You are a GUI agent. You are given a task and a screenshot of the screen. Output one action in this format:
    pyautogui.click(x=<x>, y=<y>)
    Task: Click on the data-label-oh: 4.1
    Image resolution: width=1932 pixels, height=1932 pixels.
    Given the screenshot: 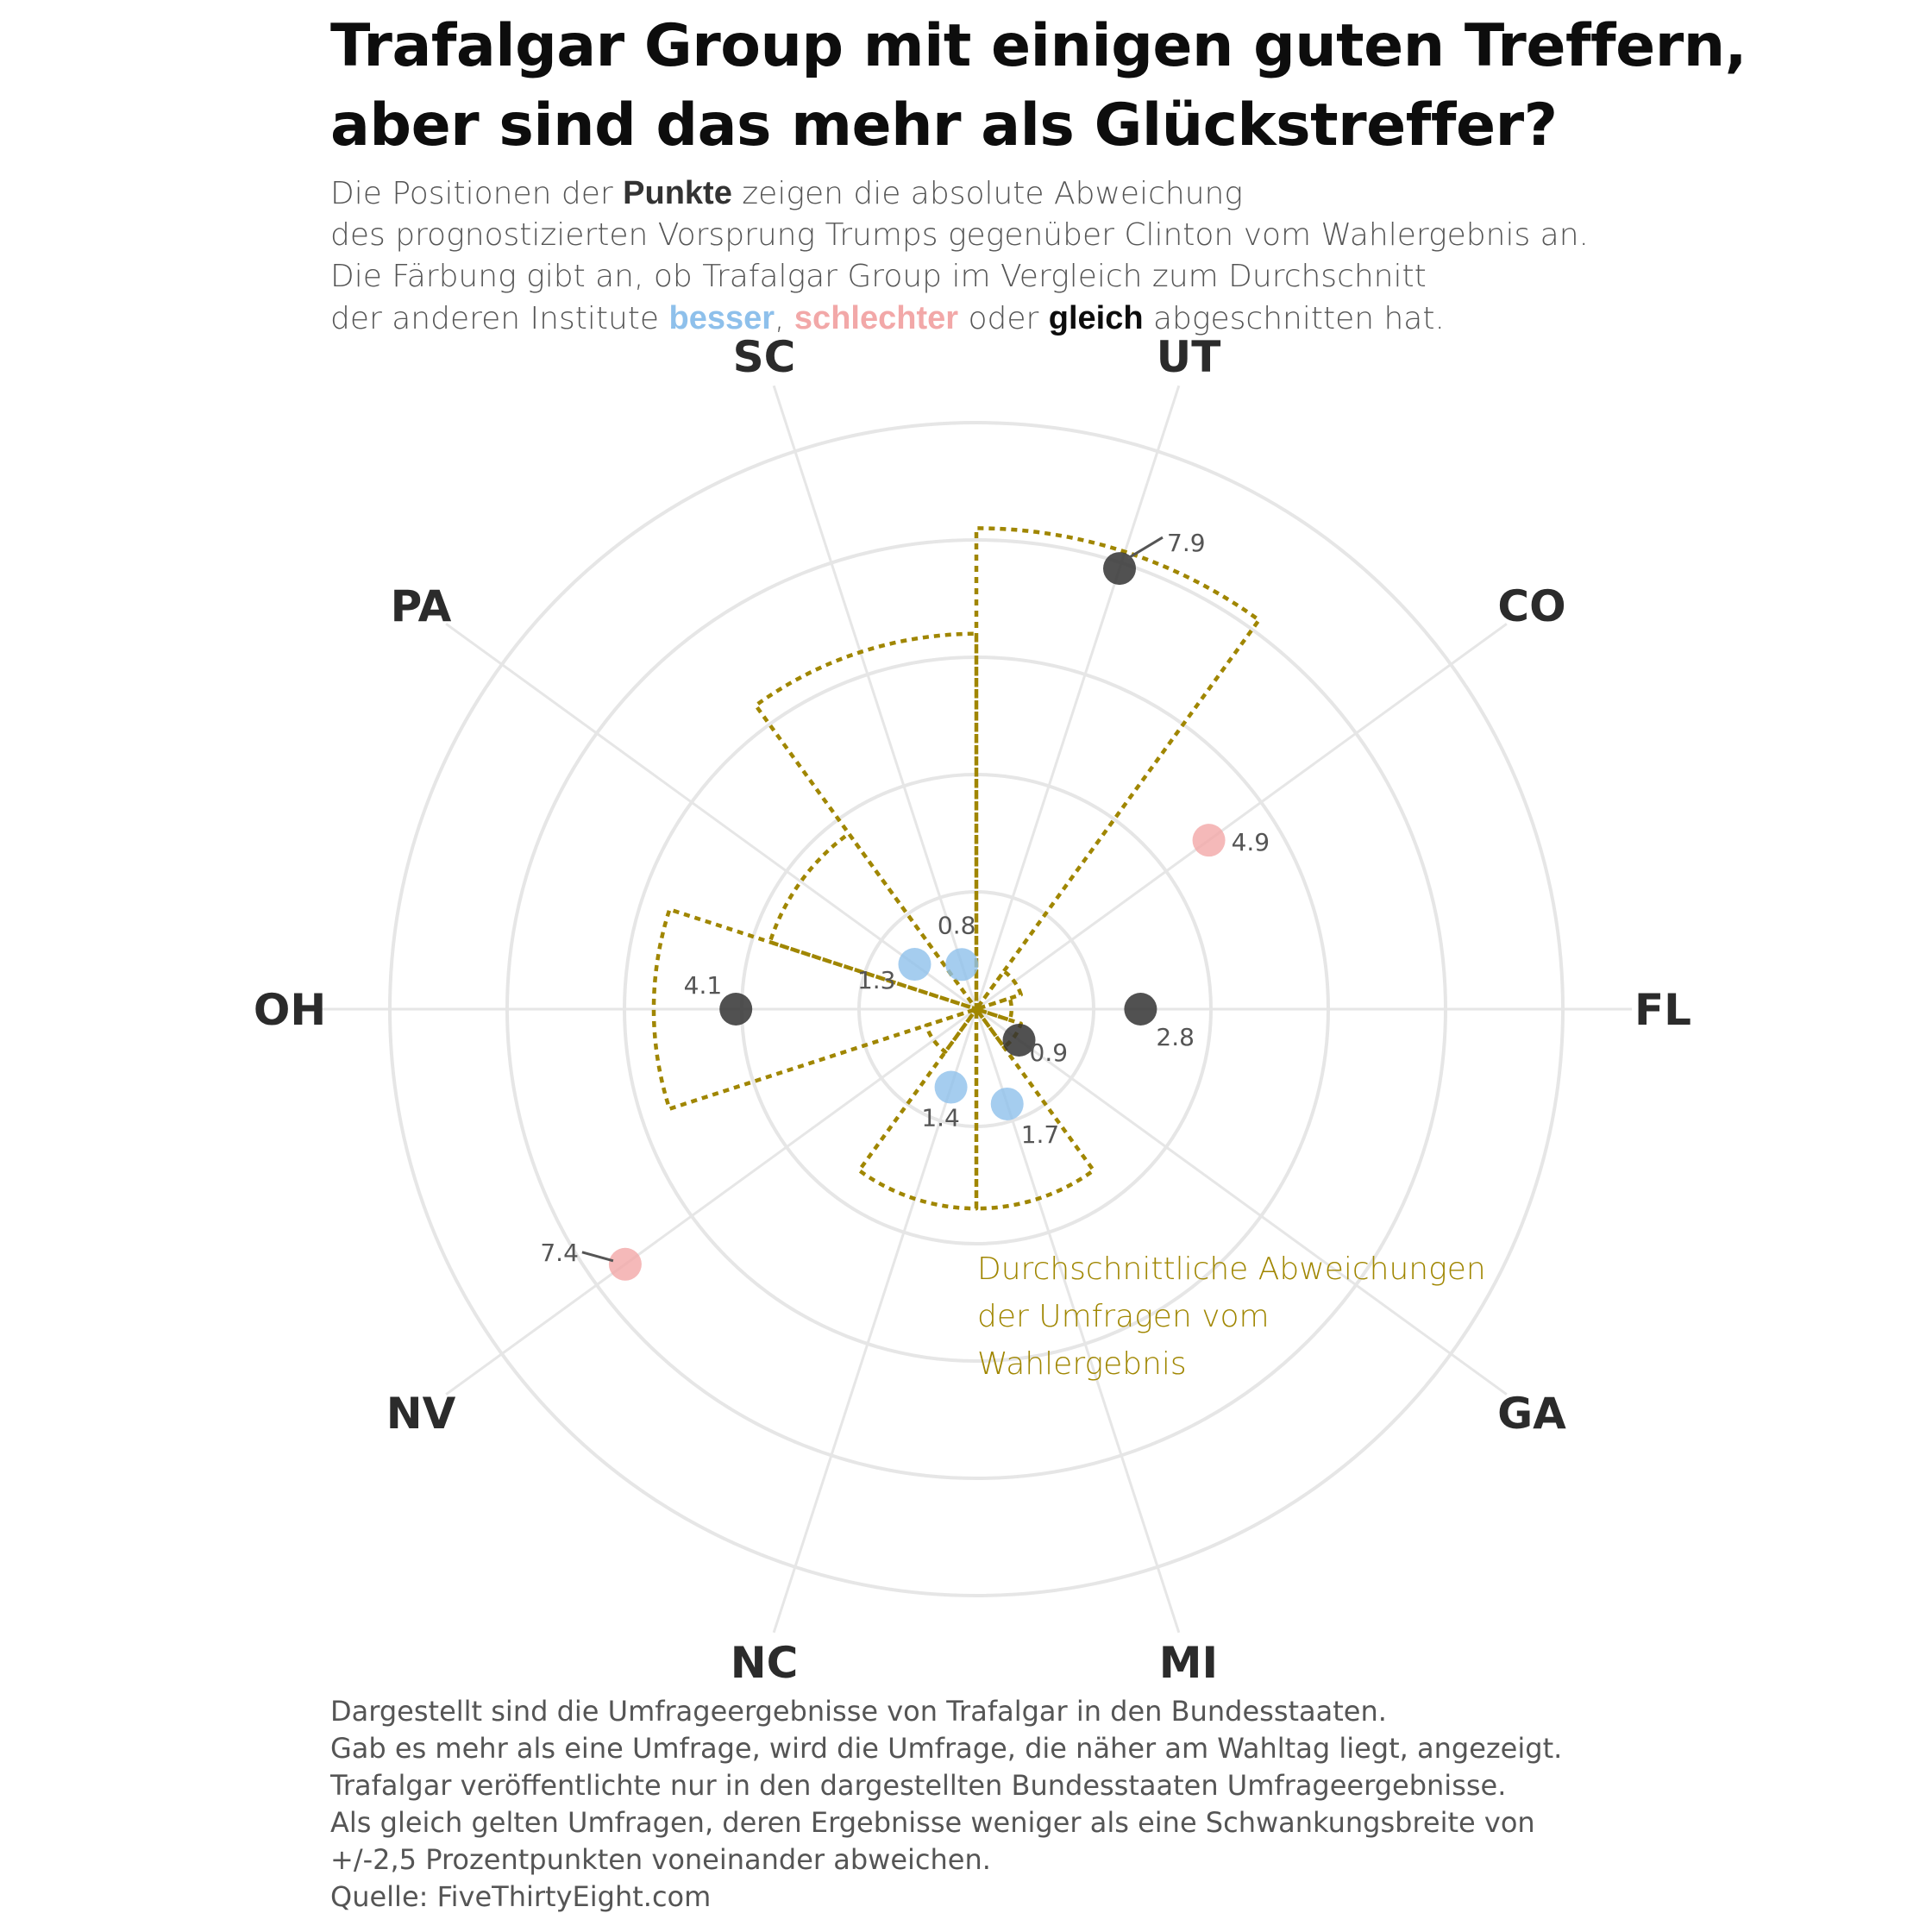 What is the action you would take?
    pyautogui.click(x=703, y=986)
    